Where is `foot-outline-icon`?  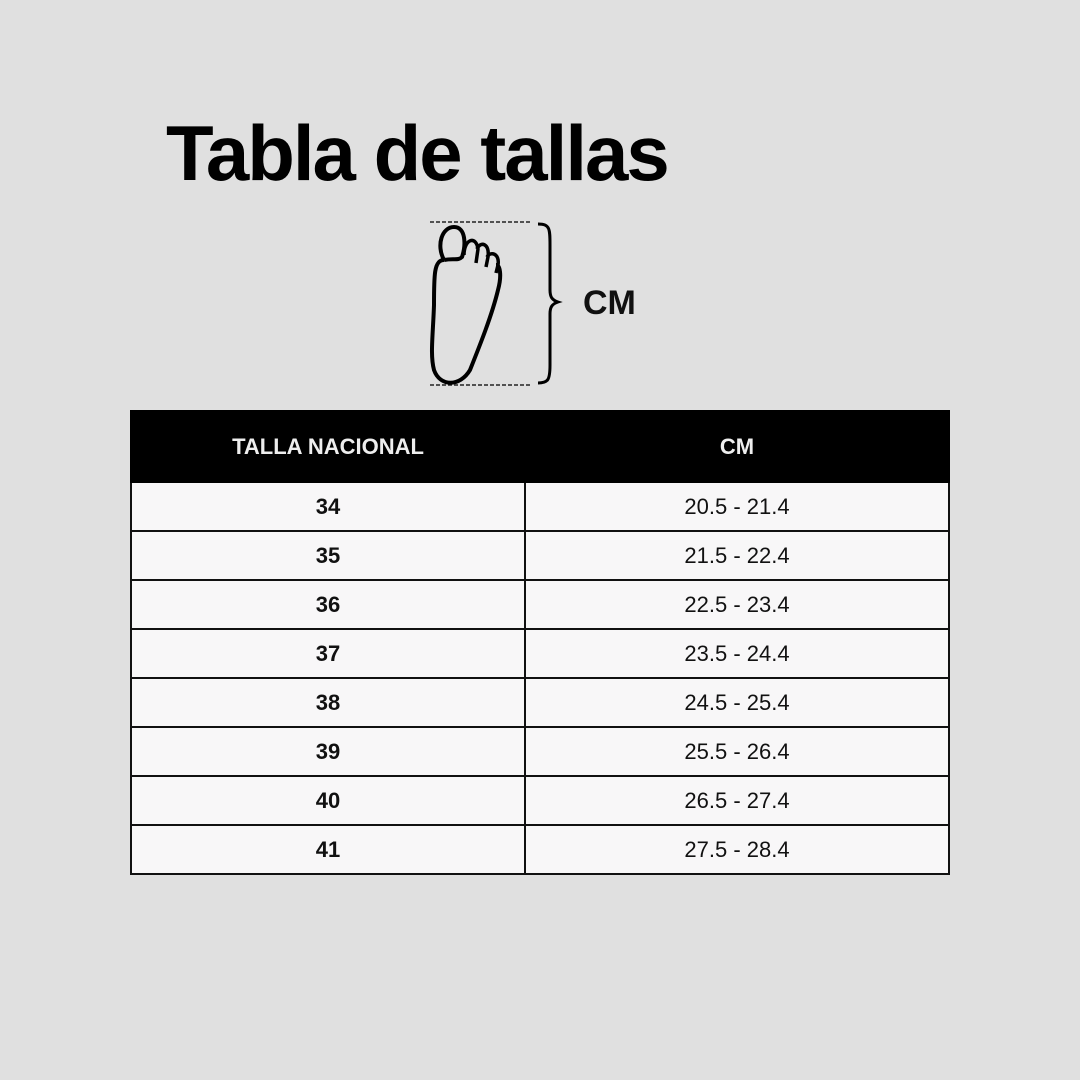 foot-outline-icon is located at coordinates (496, 303).